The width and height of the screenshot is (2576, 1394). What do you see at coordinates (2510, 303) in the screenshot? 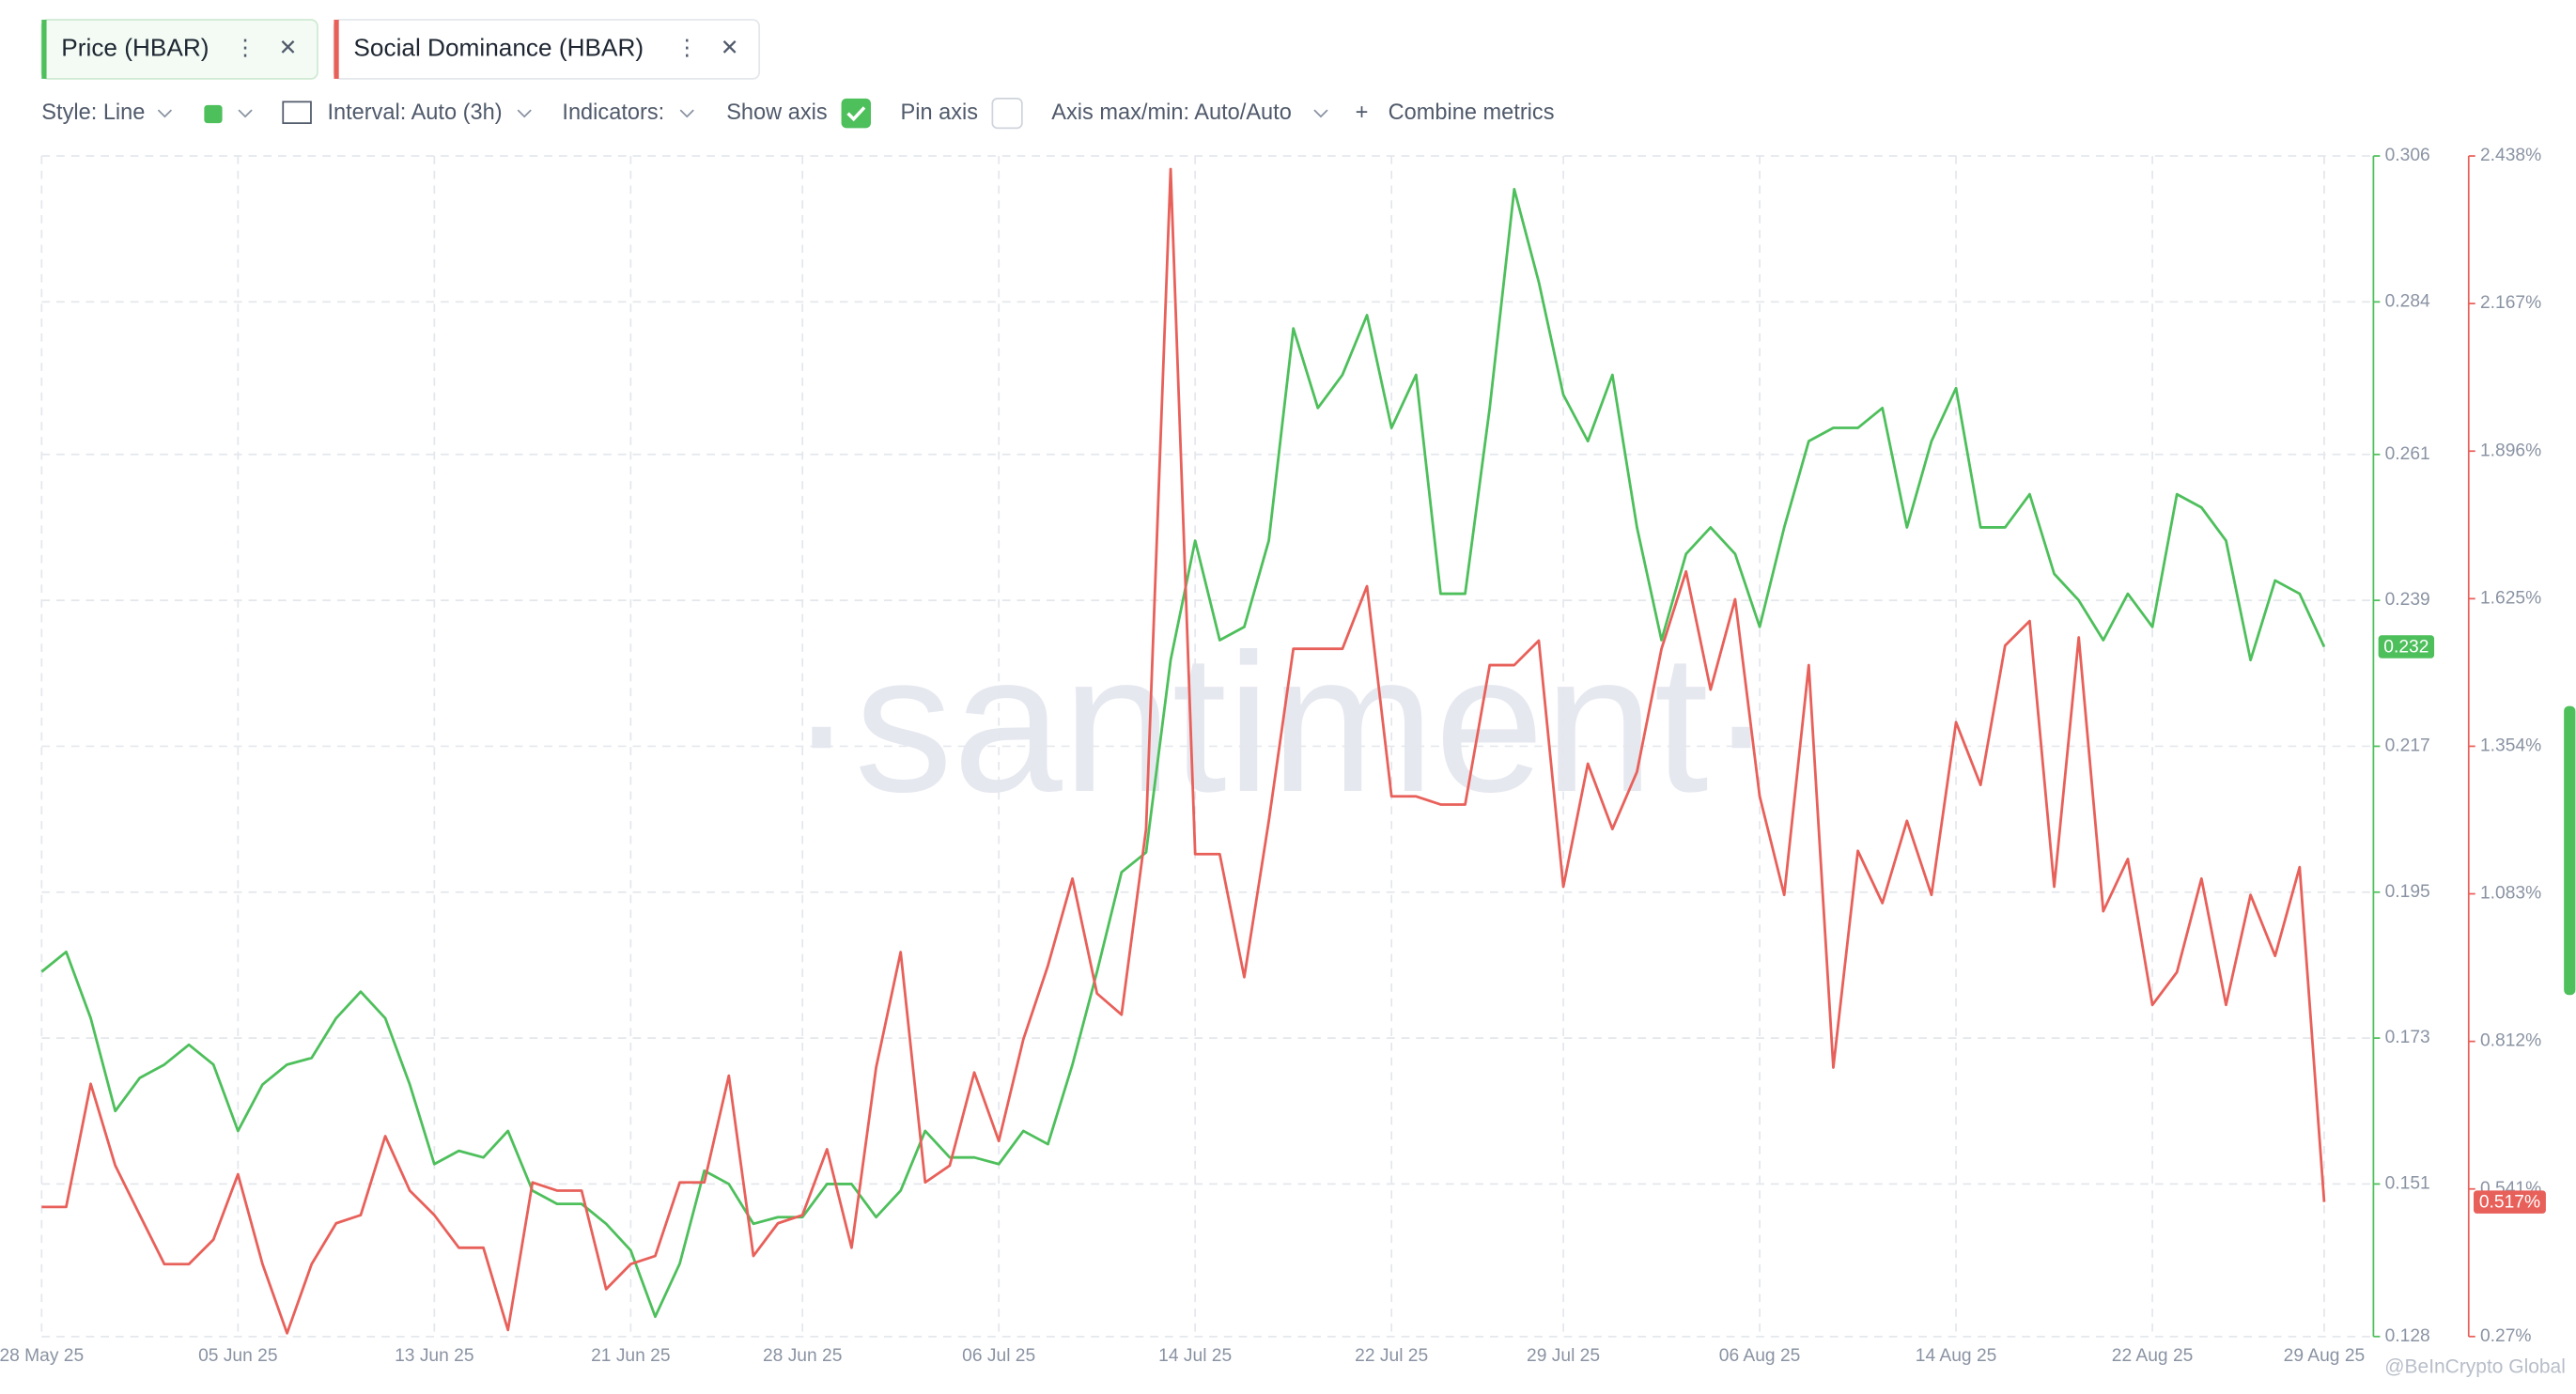
I see `y2-tick-label: 2.167%` at bounding box center [2510, 303].